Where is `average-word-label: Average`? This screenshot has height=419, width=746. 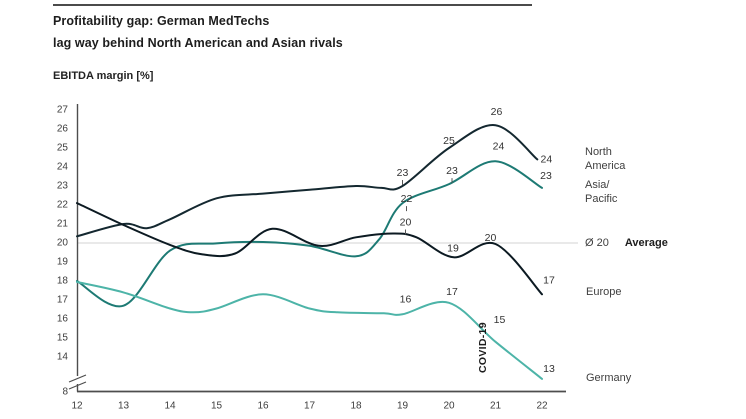
average-word-label: Average is located at coordinates (646, 243).